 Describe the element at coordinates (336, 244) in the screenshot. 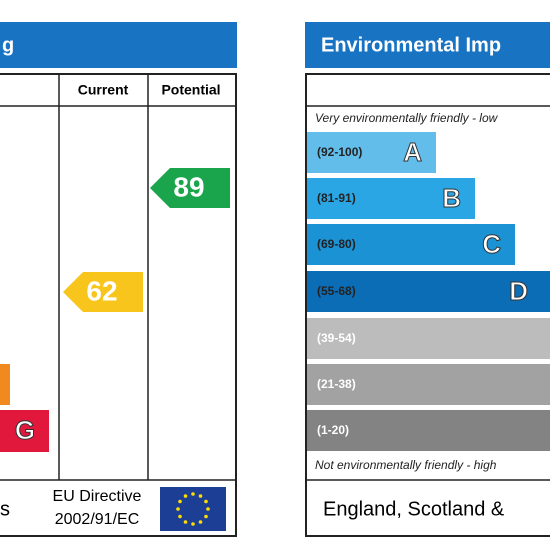

I see `band-range: (69-80)` at that location.